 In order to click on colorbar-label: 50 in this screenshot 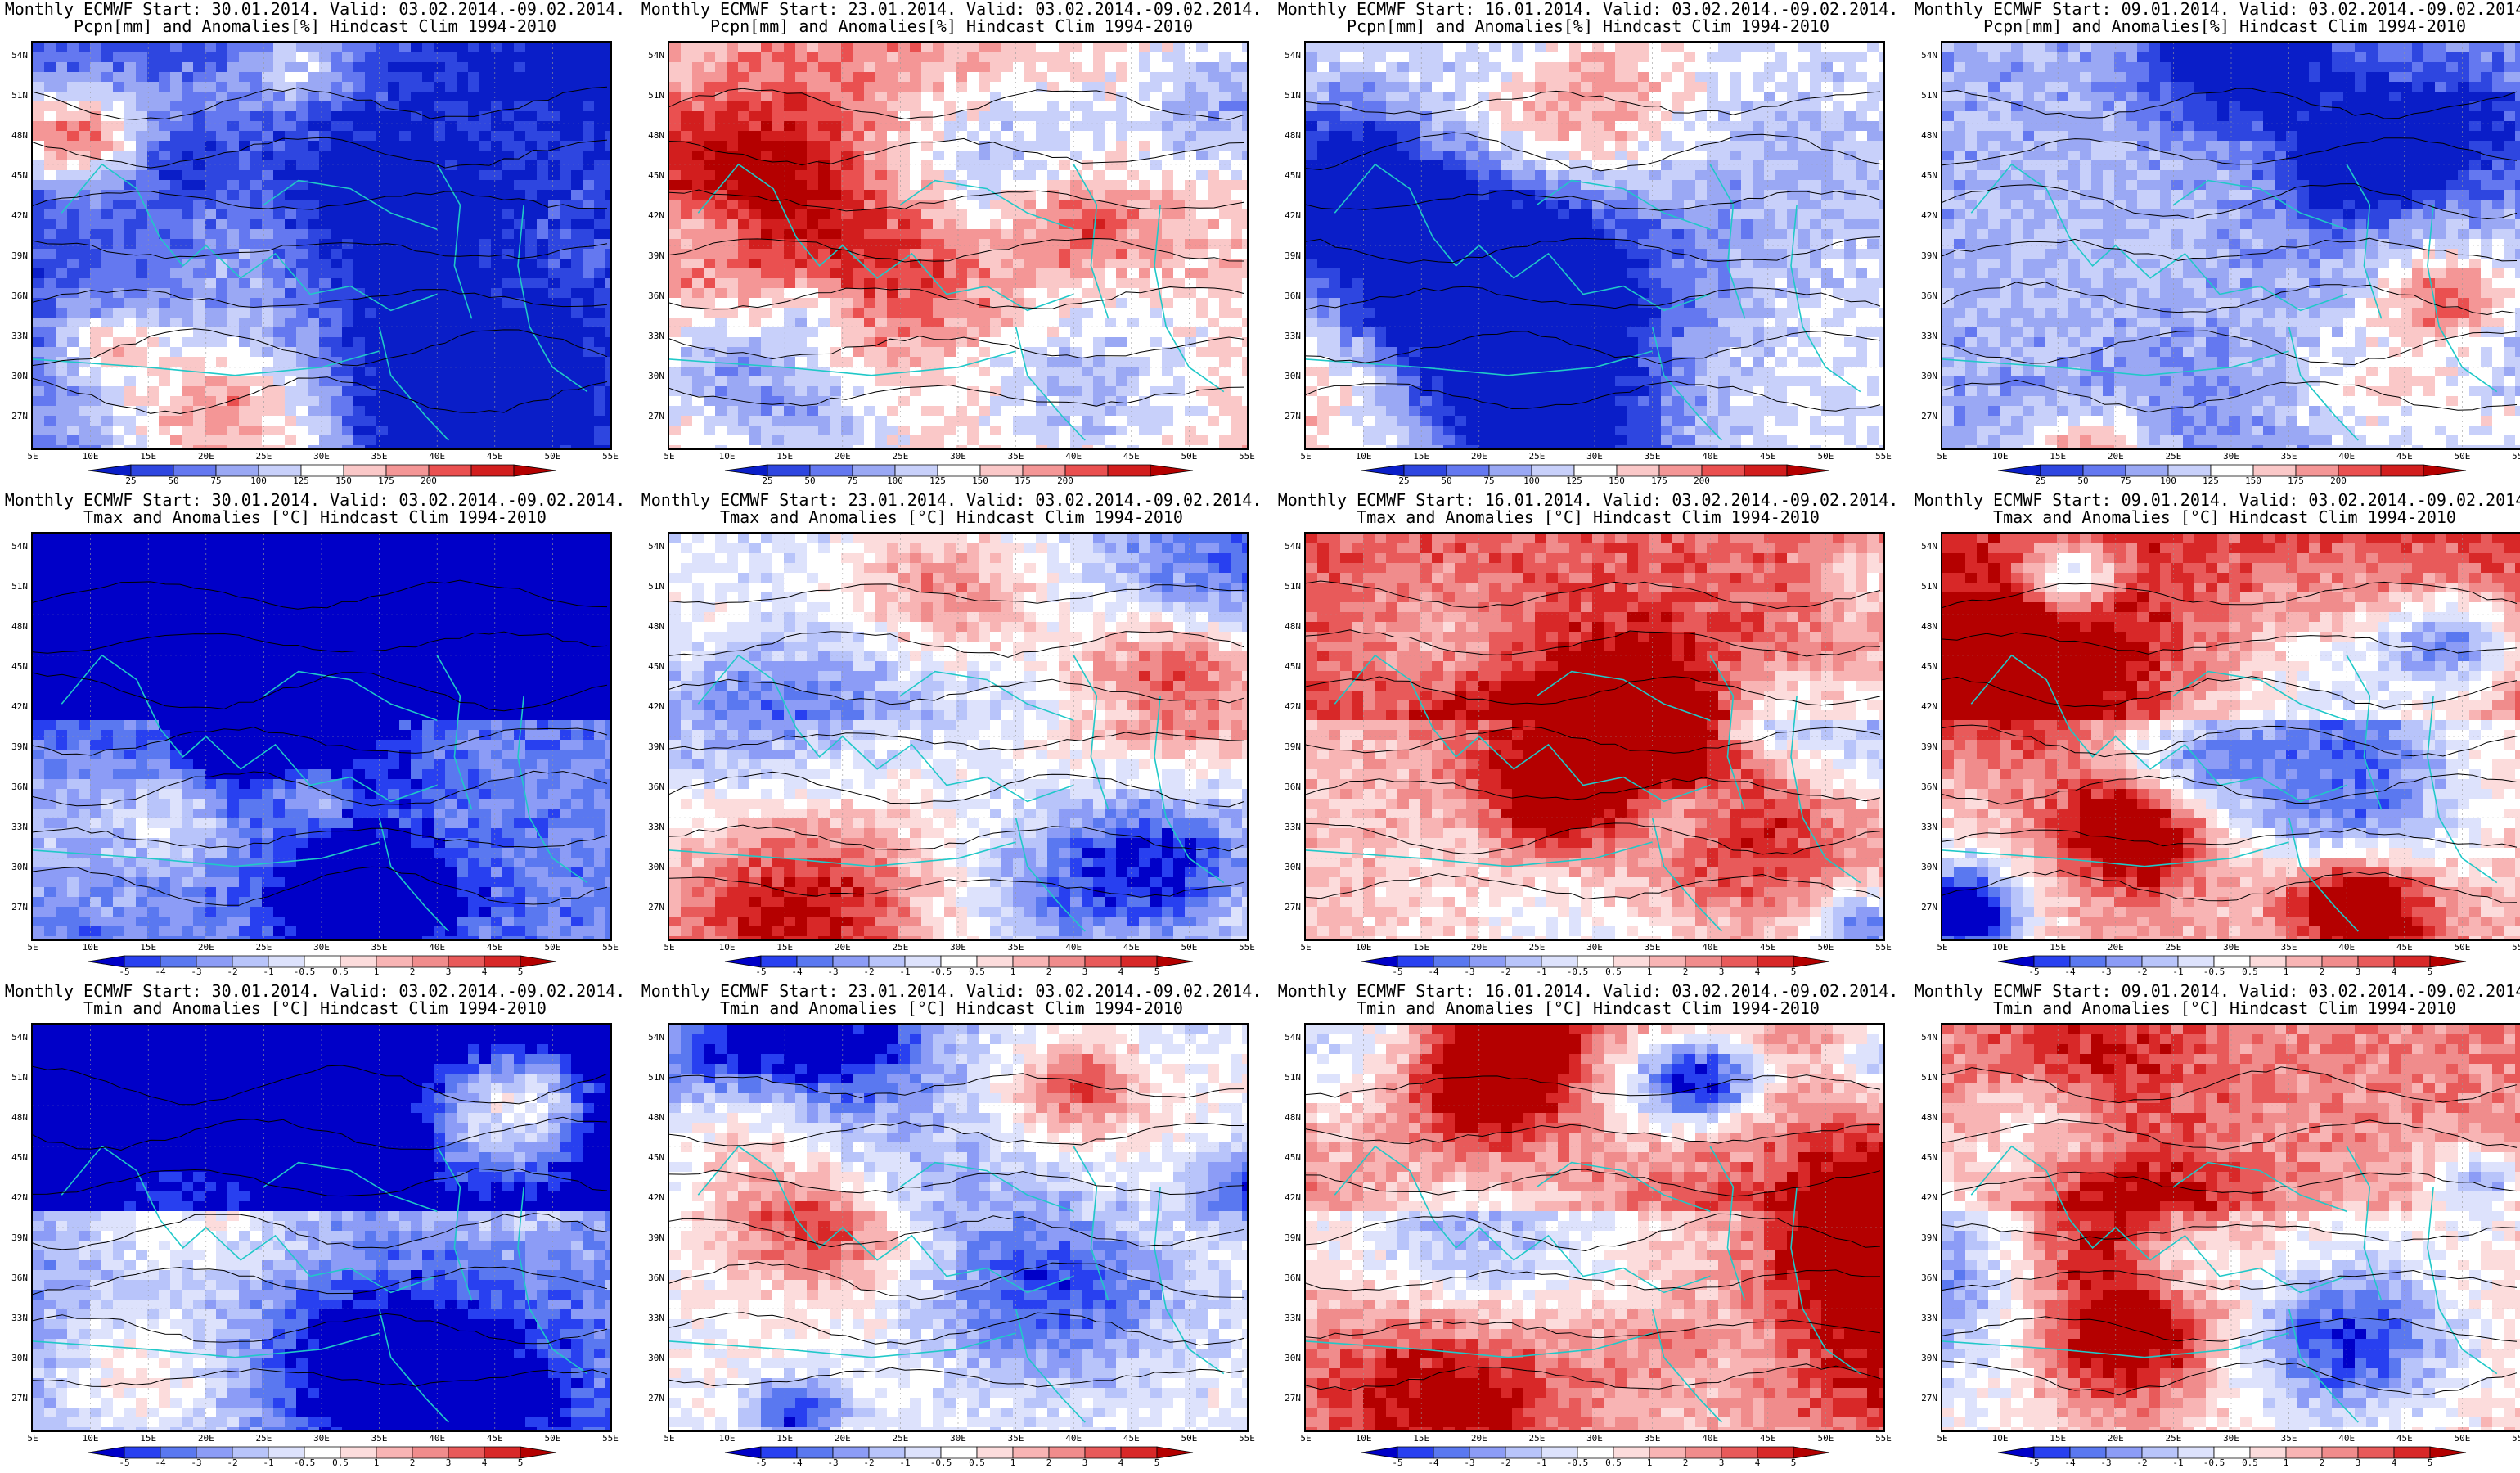, I will do `click(810, 481)`.